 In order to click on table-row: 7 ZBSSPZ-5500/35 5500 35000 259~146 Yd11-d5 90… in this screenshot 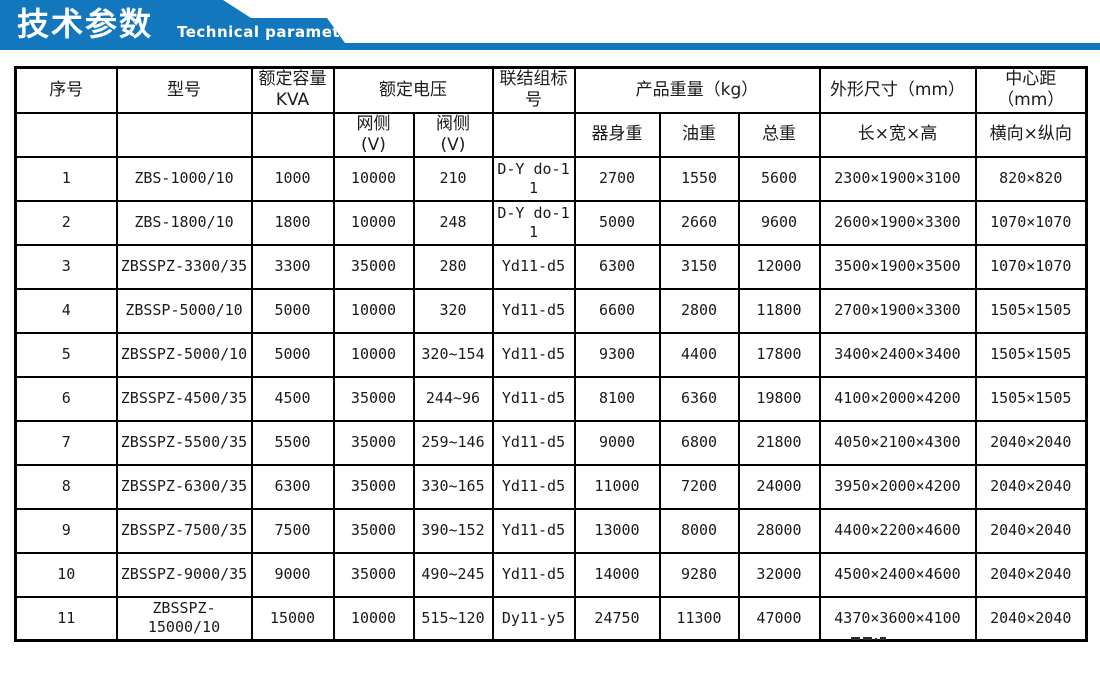, I will do `click(551, 442)`.